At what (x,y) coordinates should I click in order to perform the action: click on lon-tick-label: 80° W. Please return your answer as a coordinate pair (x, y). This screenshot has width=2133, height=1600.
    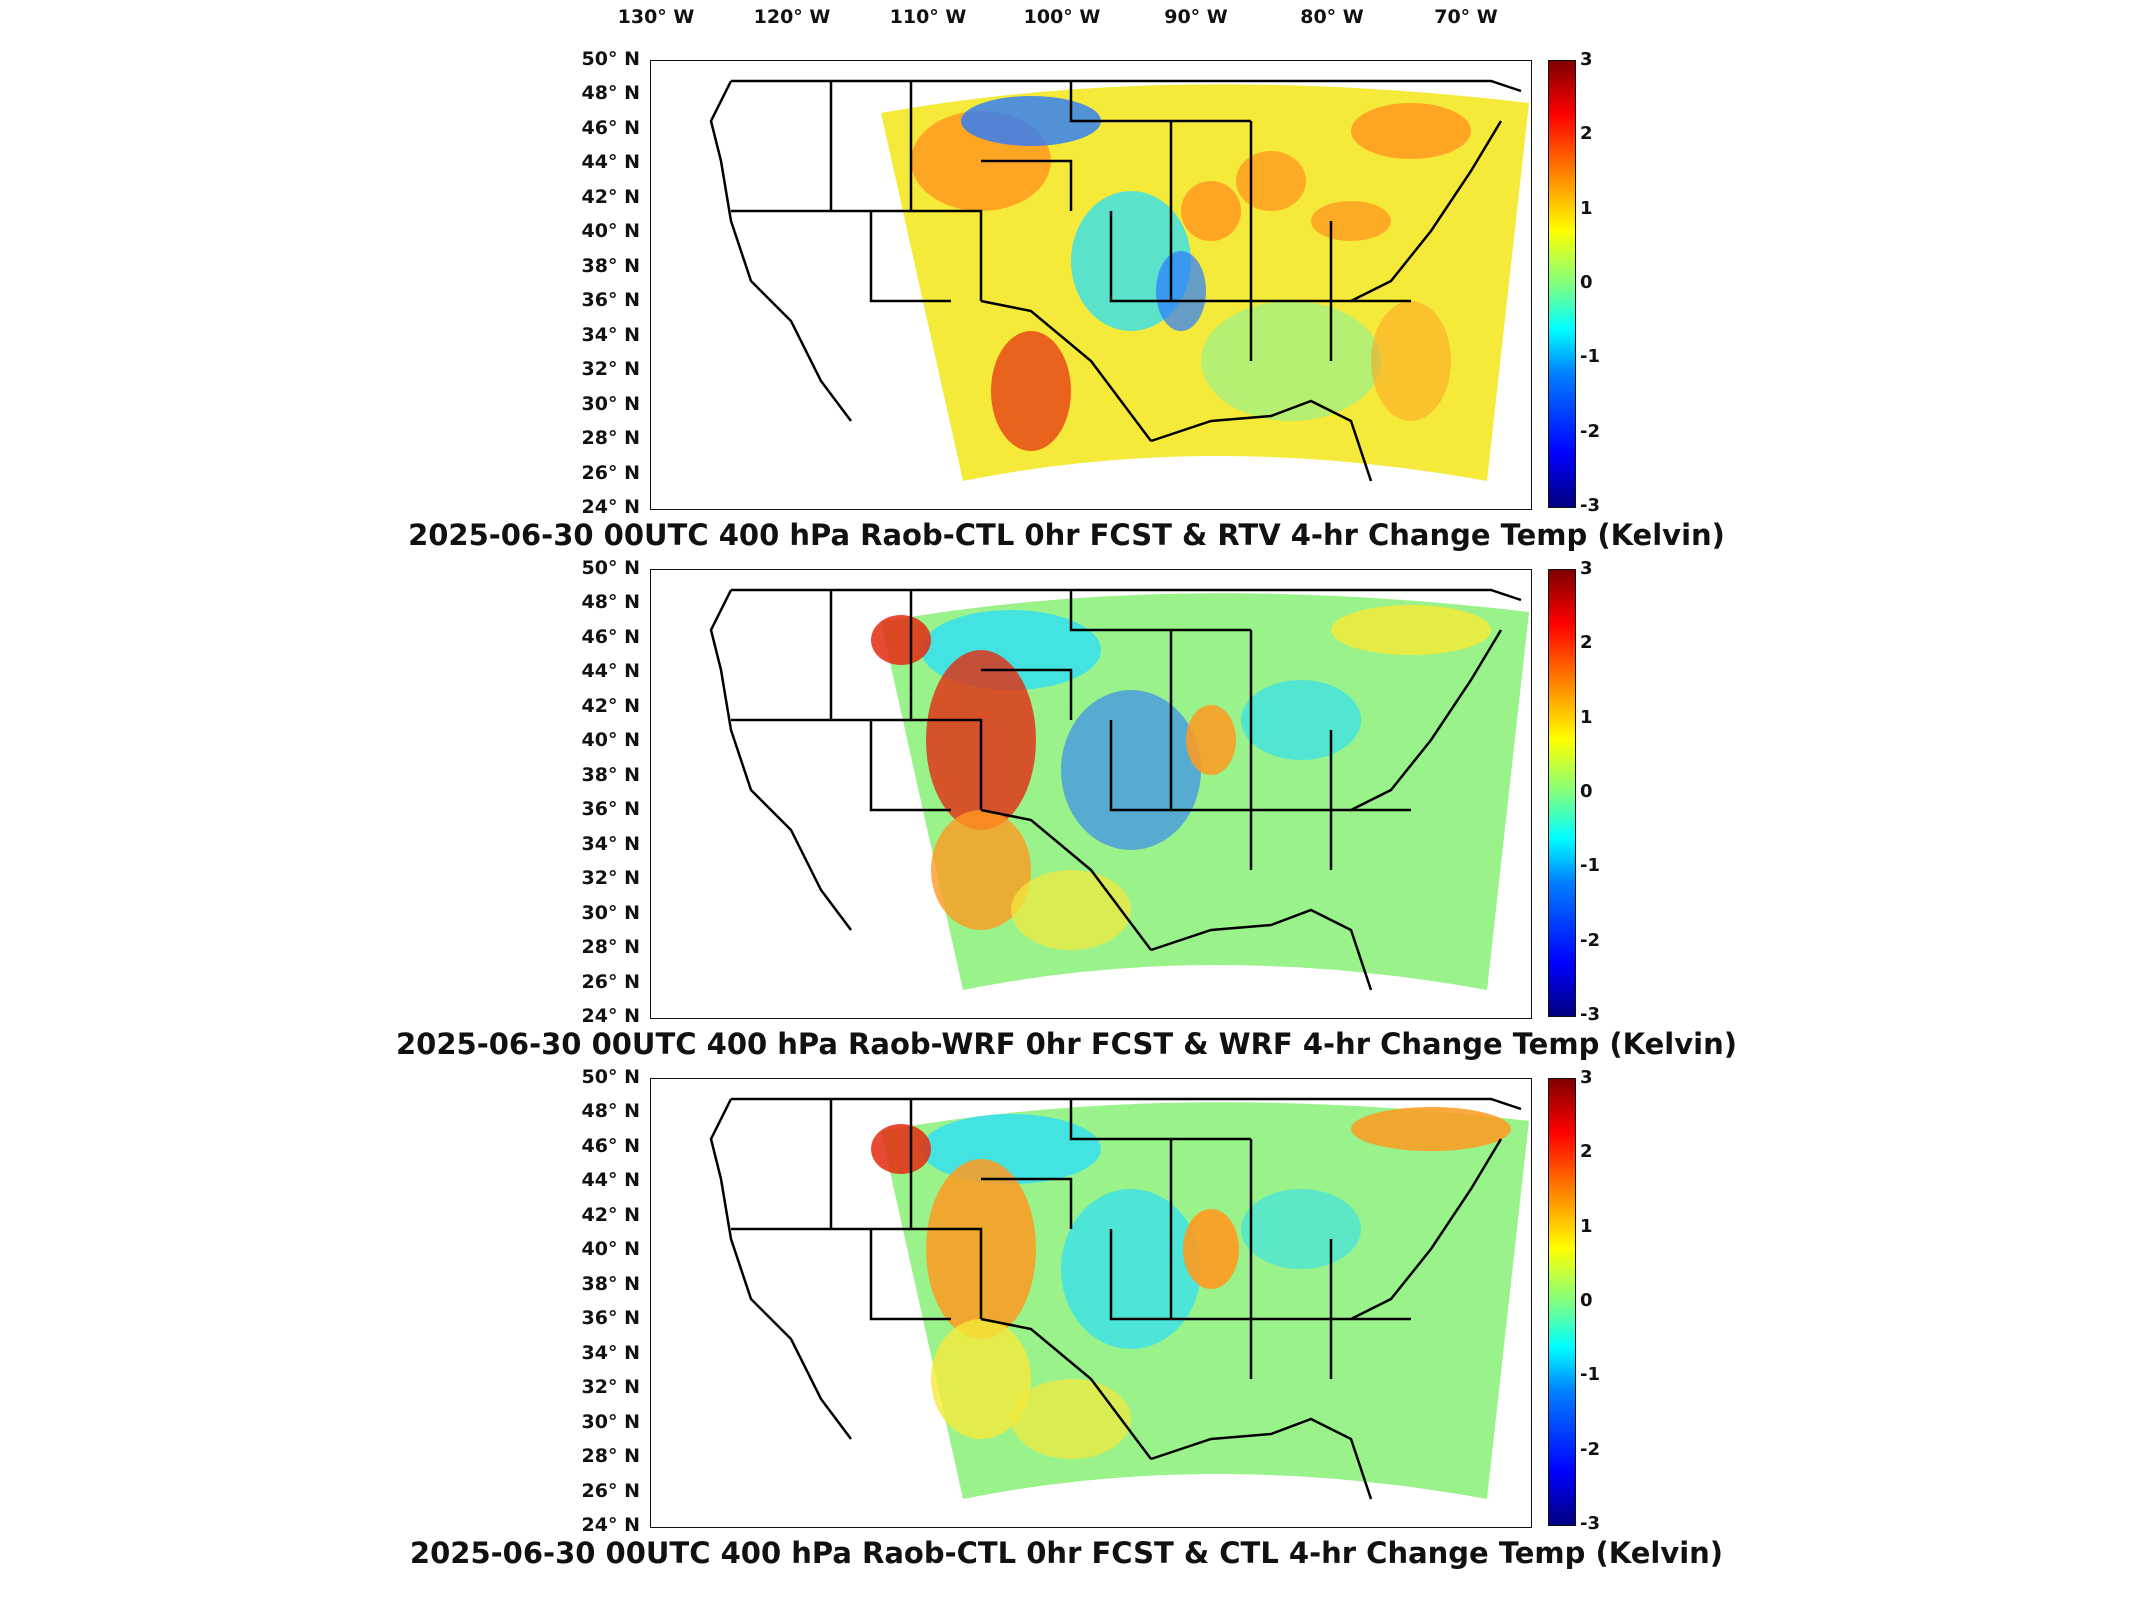
    Looking at the image, I should click on (1332, 17).